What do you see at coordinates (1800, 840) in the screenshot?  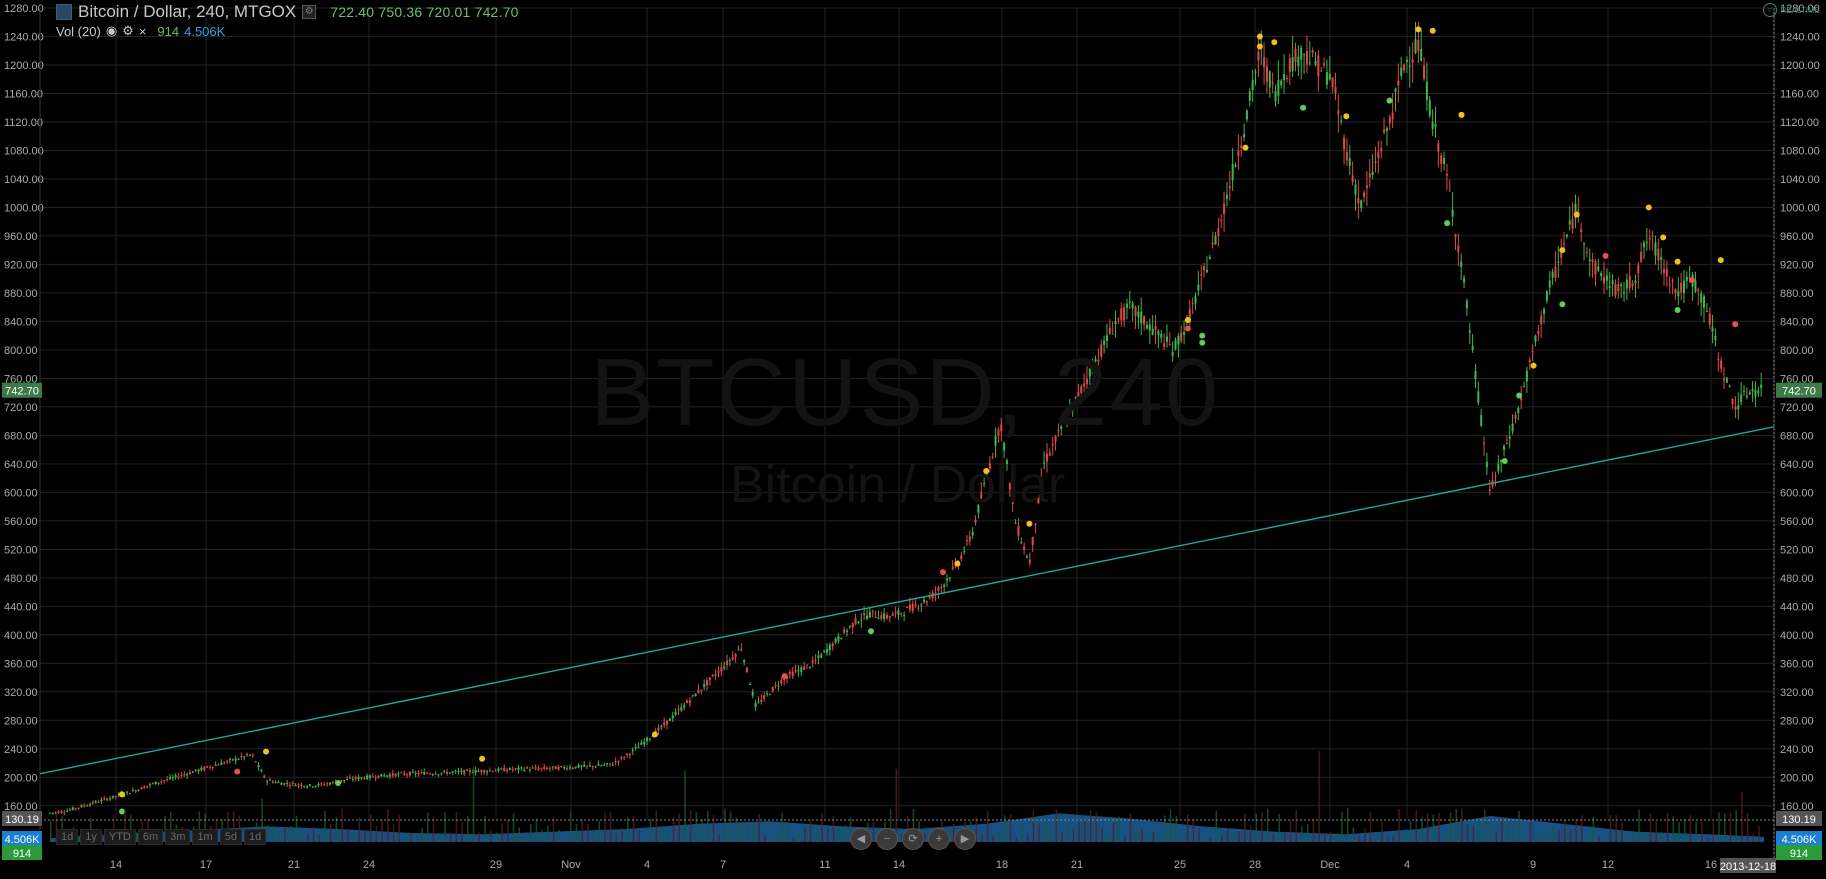 I see `vol-ma-badge-right: 4.506K` at bounding box center [1800, 840].